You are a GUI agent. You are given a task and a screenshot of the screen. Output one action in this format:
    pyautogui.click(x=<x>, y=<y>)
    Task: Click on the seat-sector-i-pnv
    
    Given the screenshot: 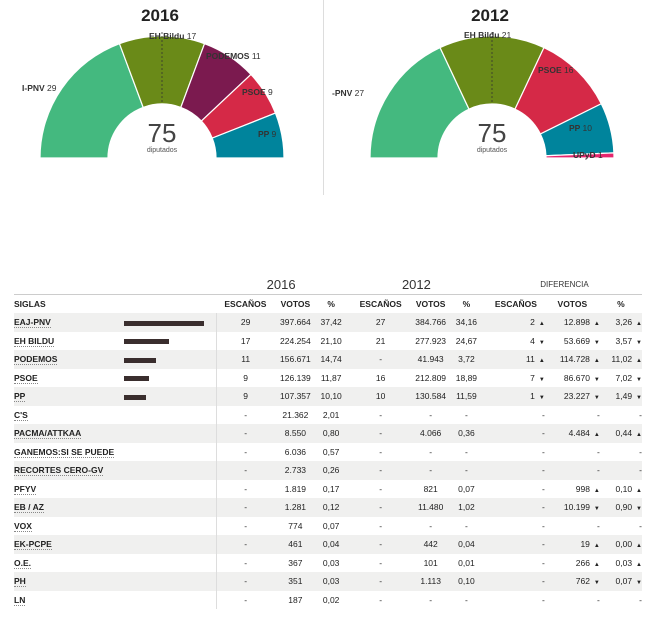 What is the action you would take?
    pyautogui.click(x=91, y=100)
    